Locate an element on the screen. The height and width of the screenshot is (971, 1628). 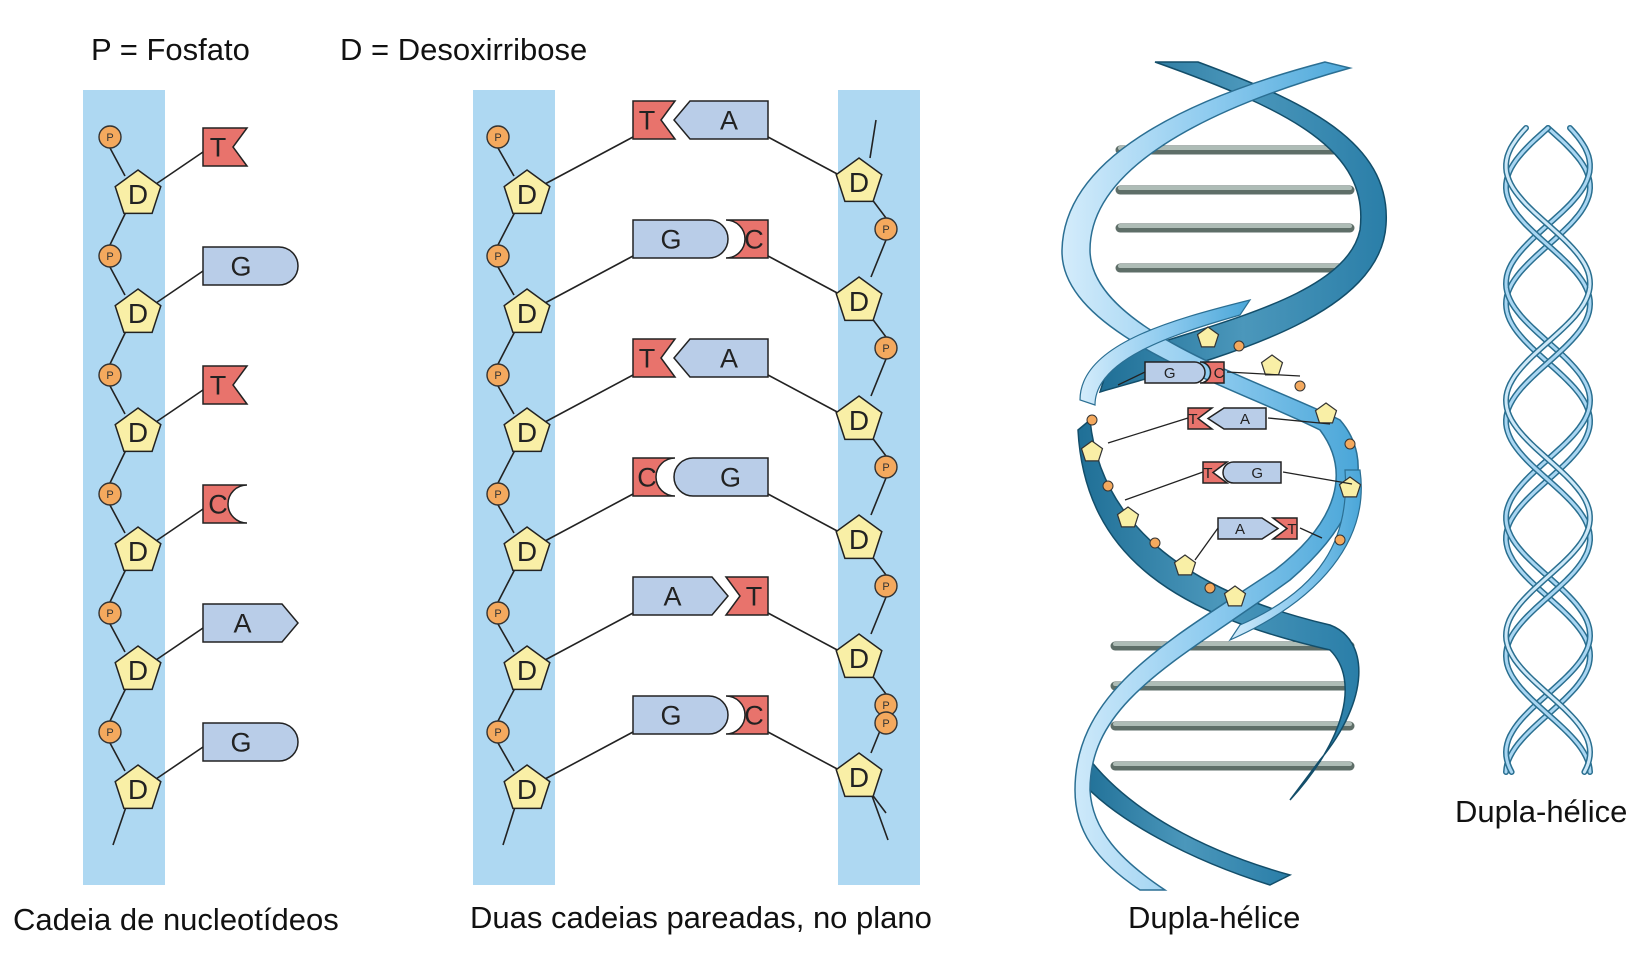
backbone-head is located at coordinates (873, 139).